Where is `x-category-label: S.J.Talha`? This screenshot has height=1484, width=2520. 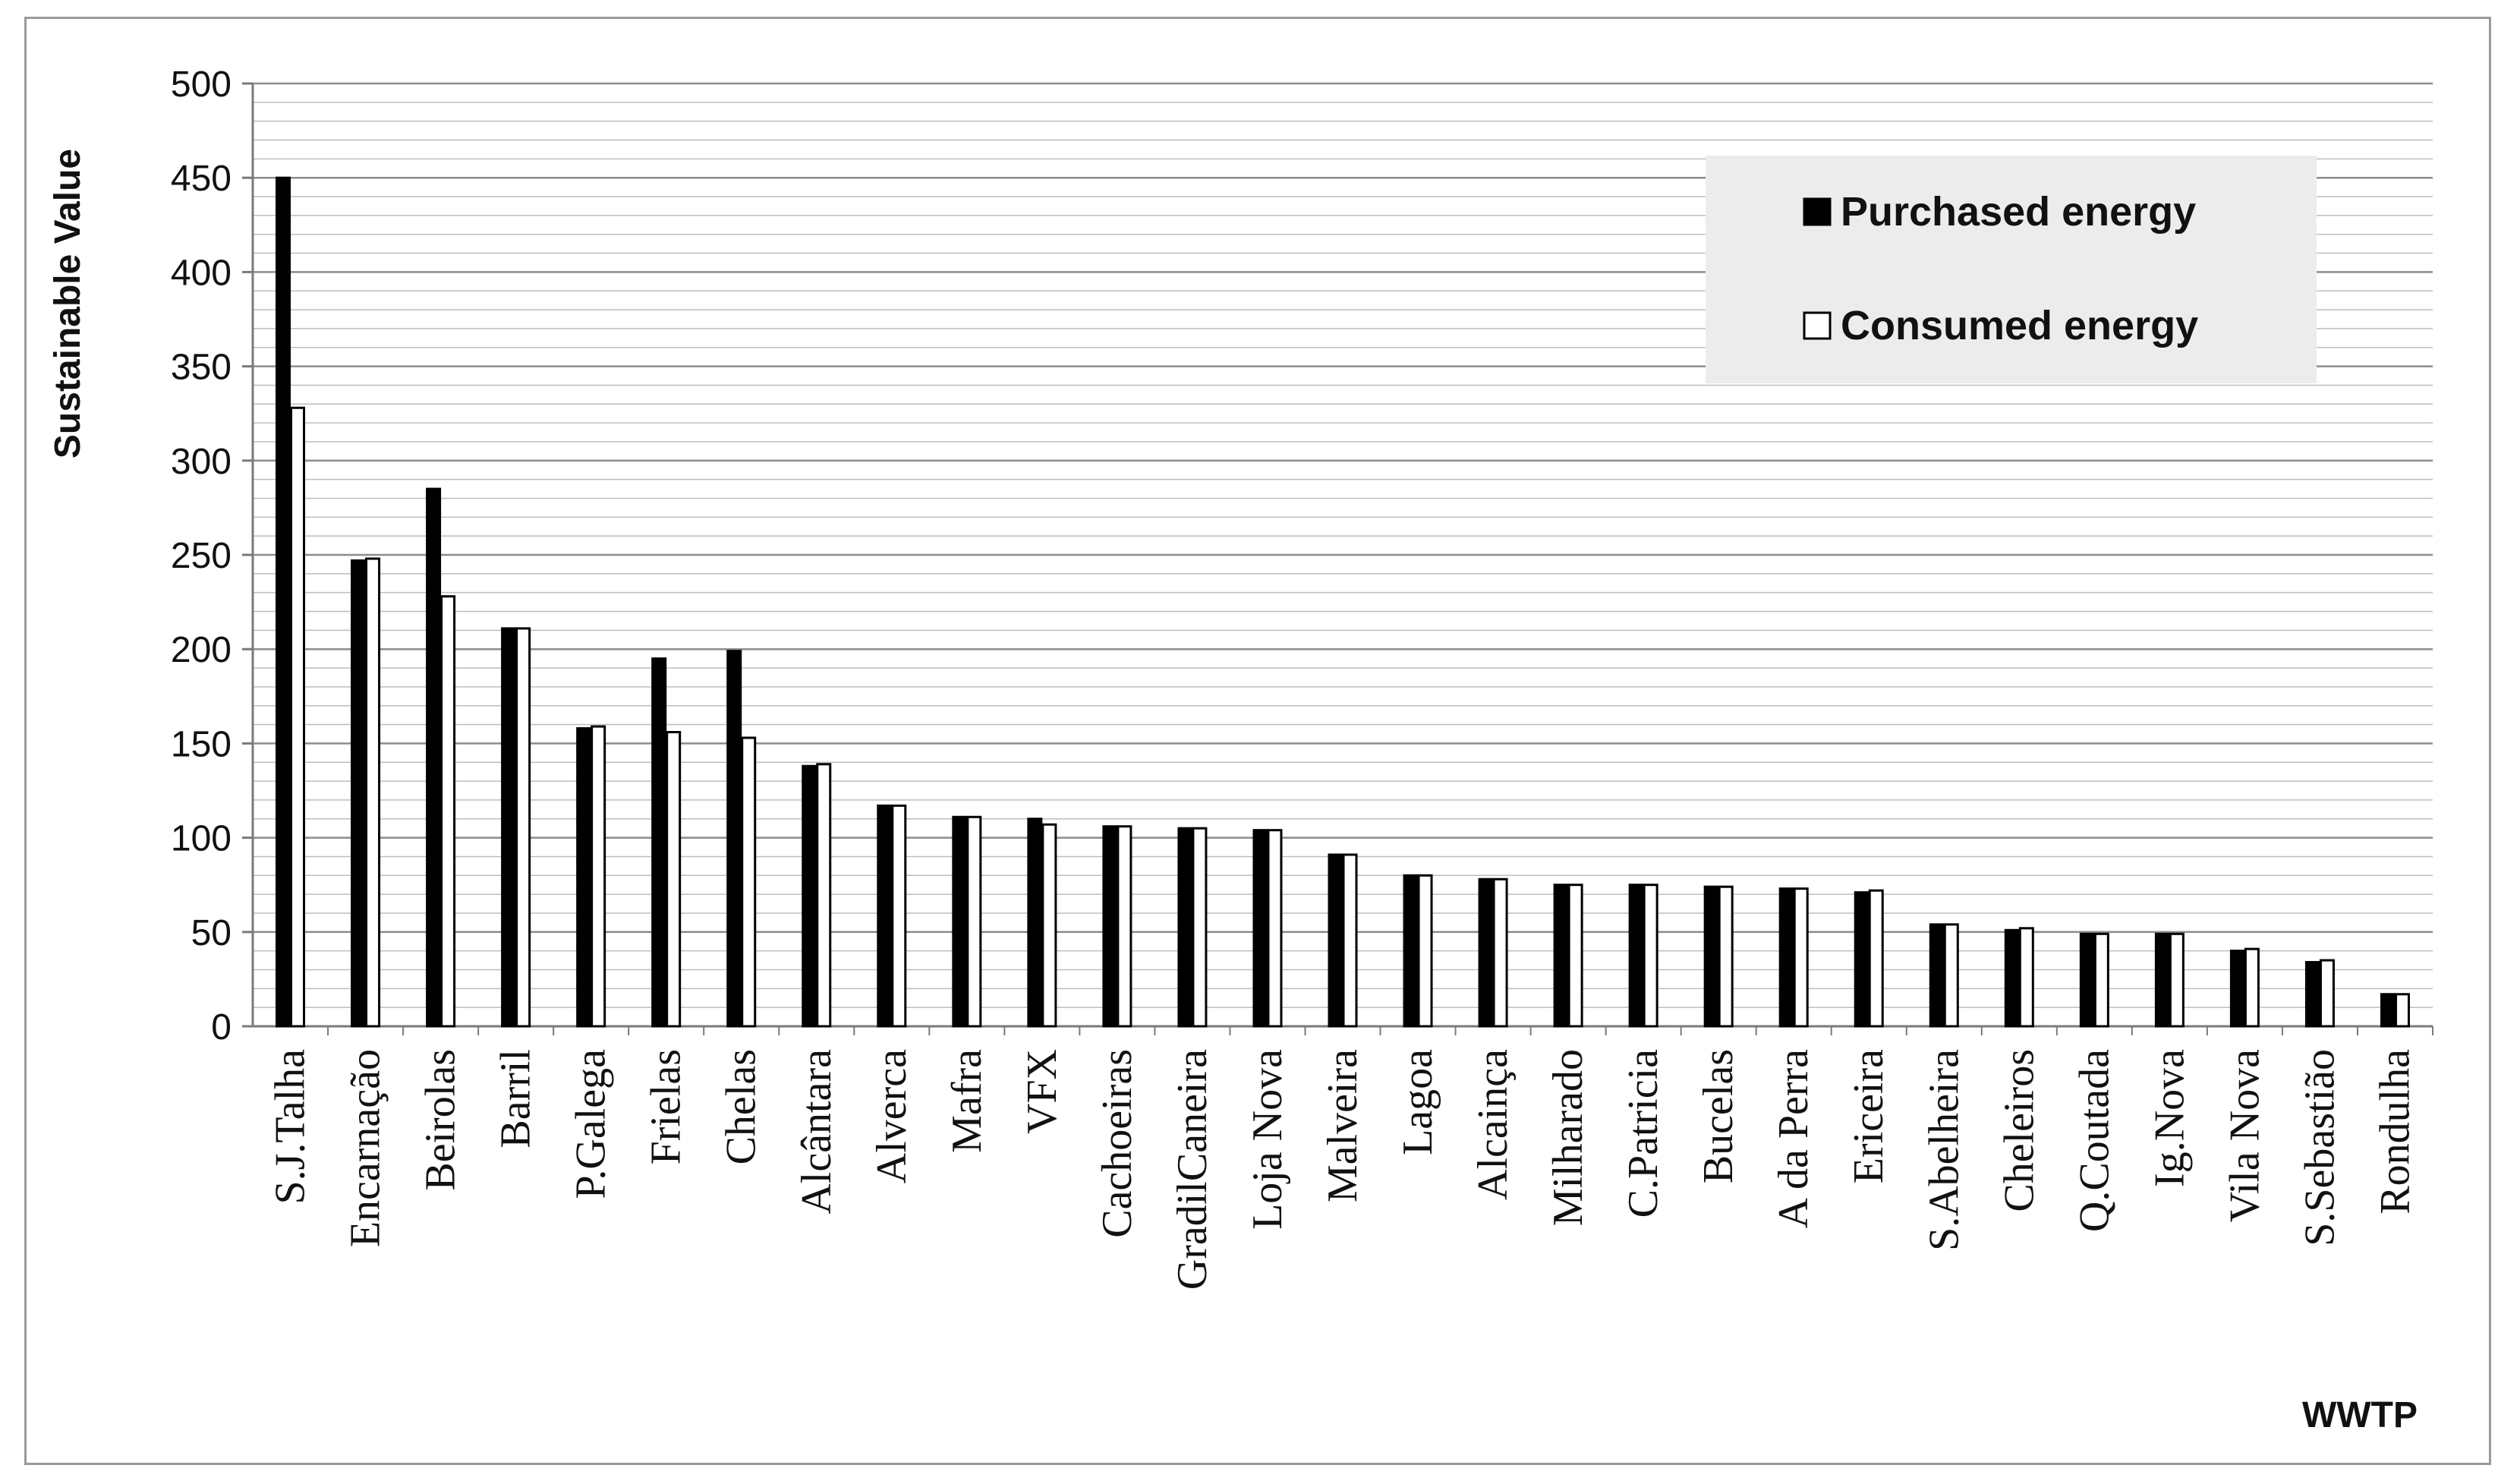 x-category-label: S.J.Talha is located at coordinates (290, 1127).